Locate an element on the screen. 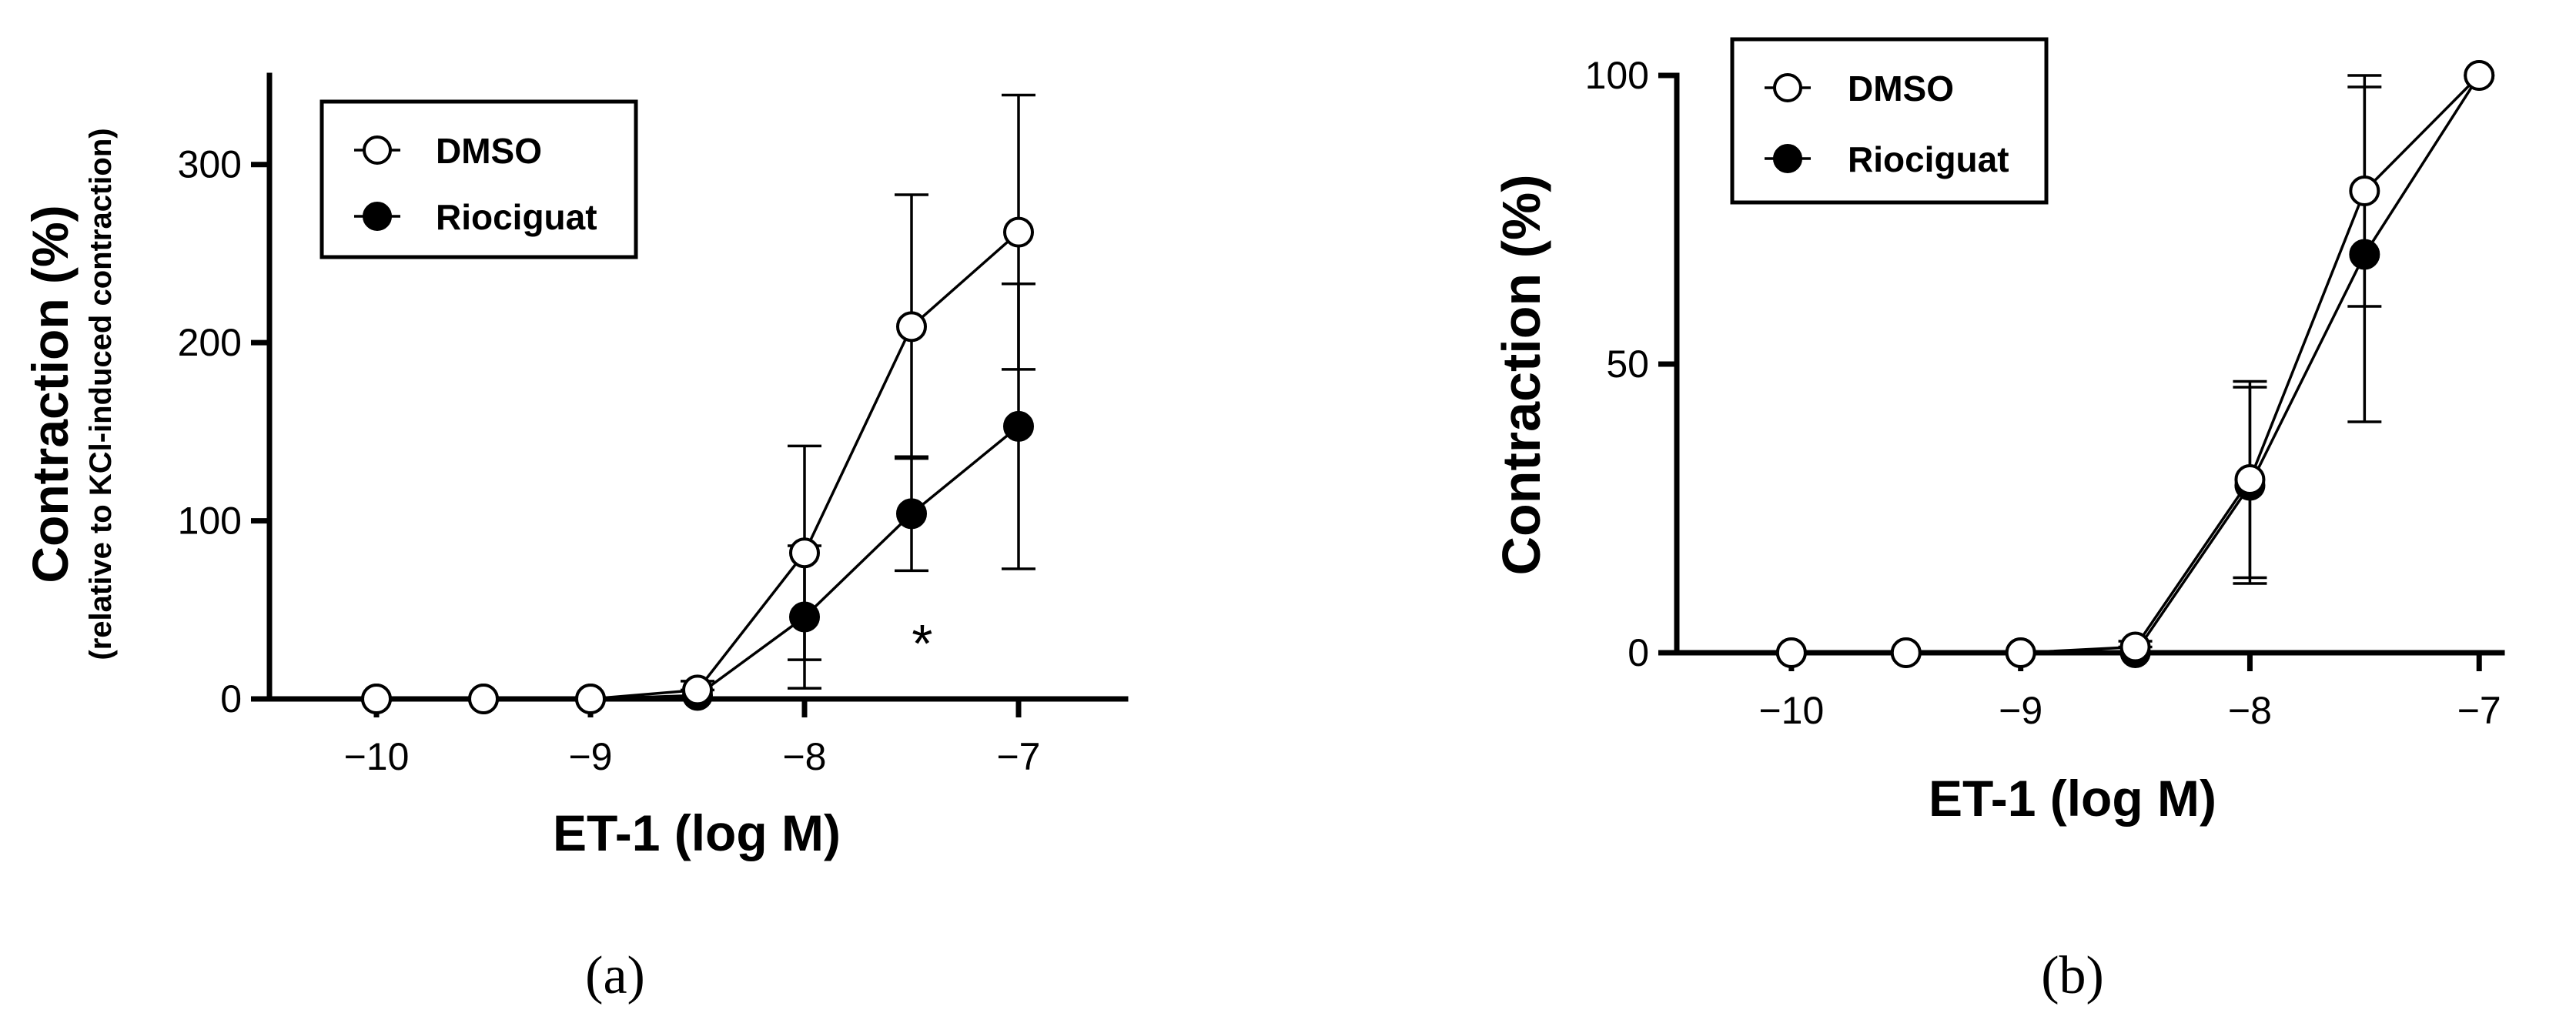  x-tick-label-b: −7 is located at coordinates (2479, 710).